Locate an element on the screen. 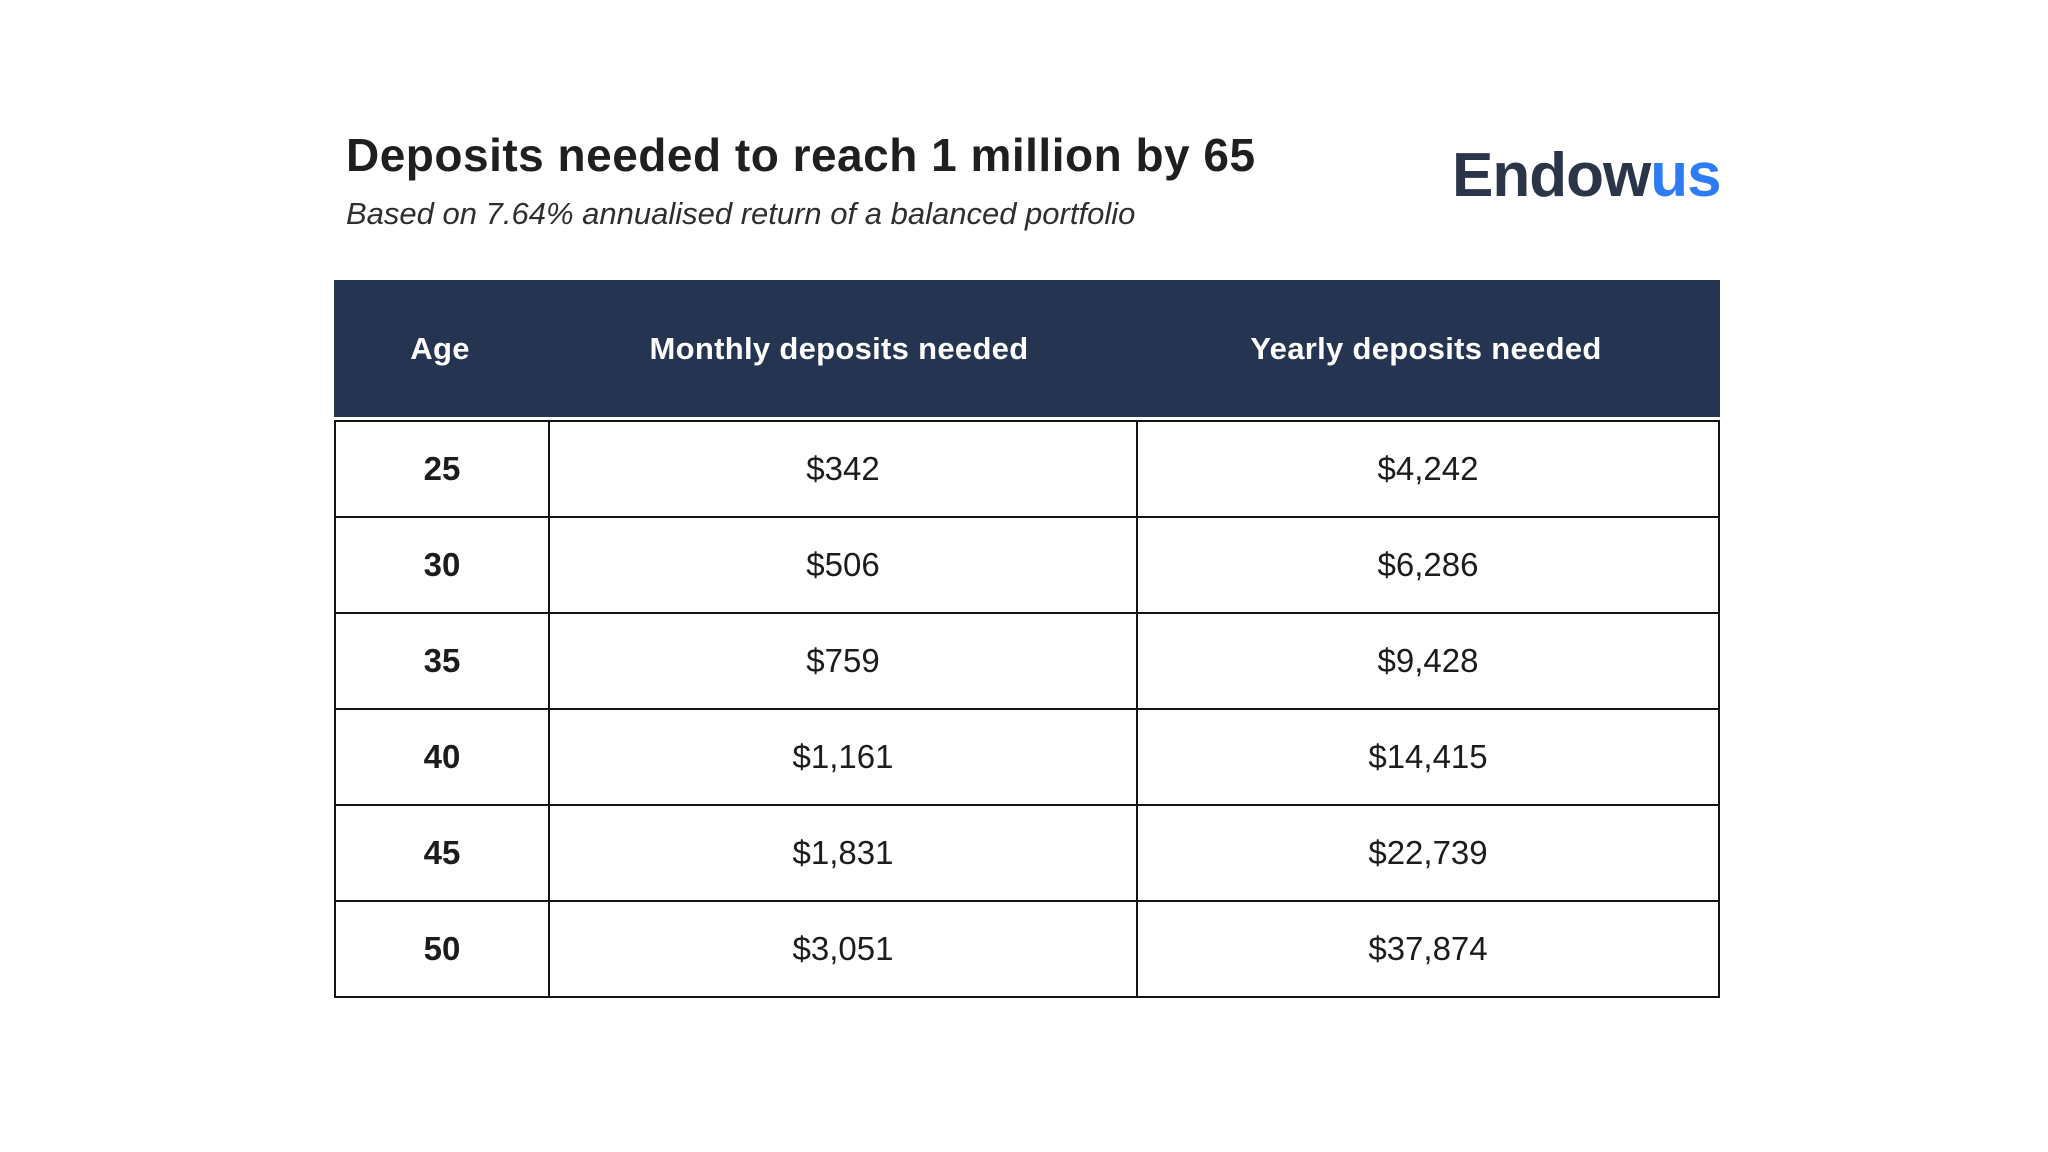 This screenshot has height=1152, width=2048. cell-monthly: $1,161 is located at coordinates (844, 757).